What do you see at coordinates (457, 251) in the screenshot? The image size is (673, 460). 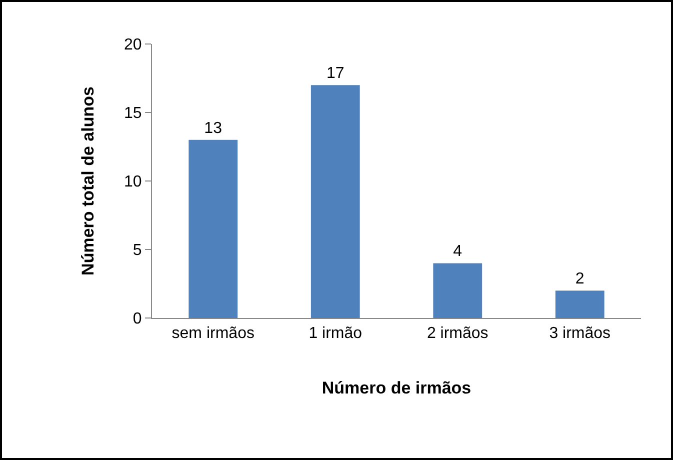 I see `data-label: 4` at bounding box center [457, 251].